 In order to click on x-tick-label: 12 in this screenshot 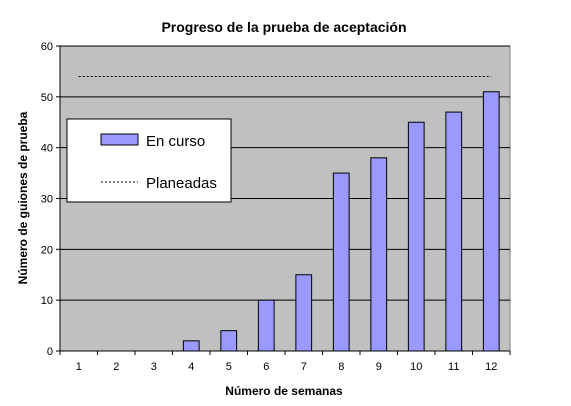, I will do `click(491, 367)`.